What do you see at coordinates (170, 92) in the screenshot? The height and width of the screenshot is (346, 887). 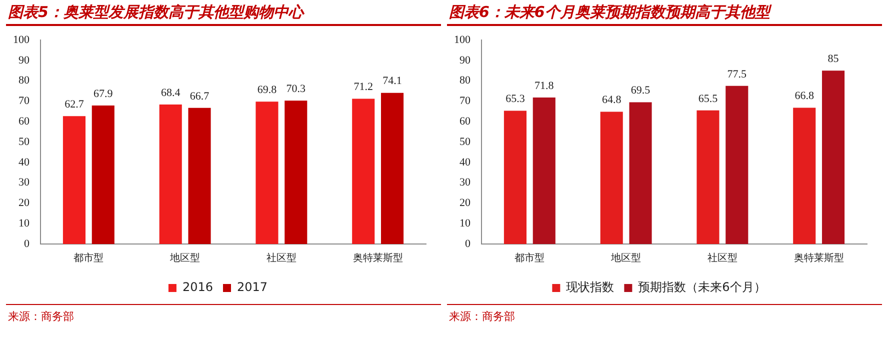 I see `data-label: 68.4` at bounding box center [170, 92].